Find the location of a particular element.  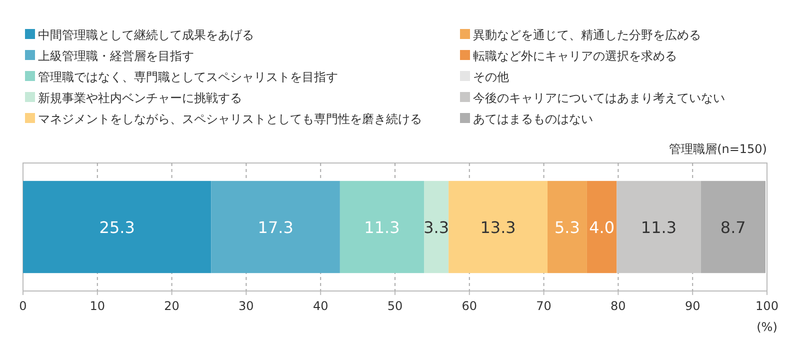

data-label: 8.7 is located at coordinates (733, 227).